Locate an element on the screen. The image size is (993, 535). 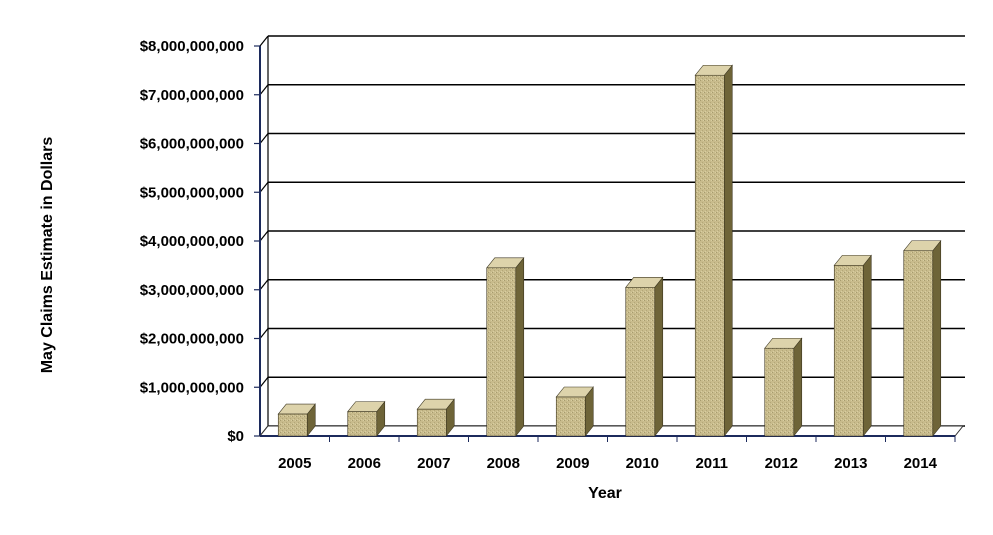
bar-2014 is located at coordinates (922, 338).